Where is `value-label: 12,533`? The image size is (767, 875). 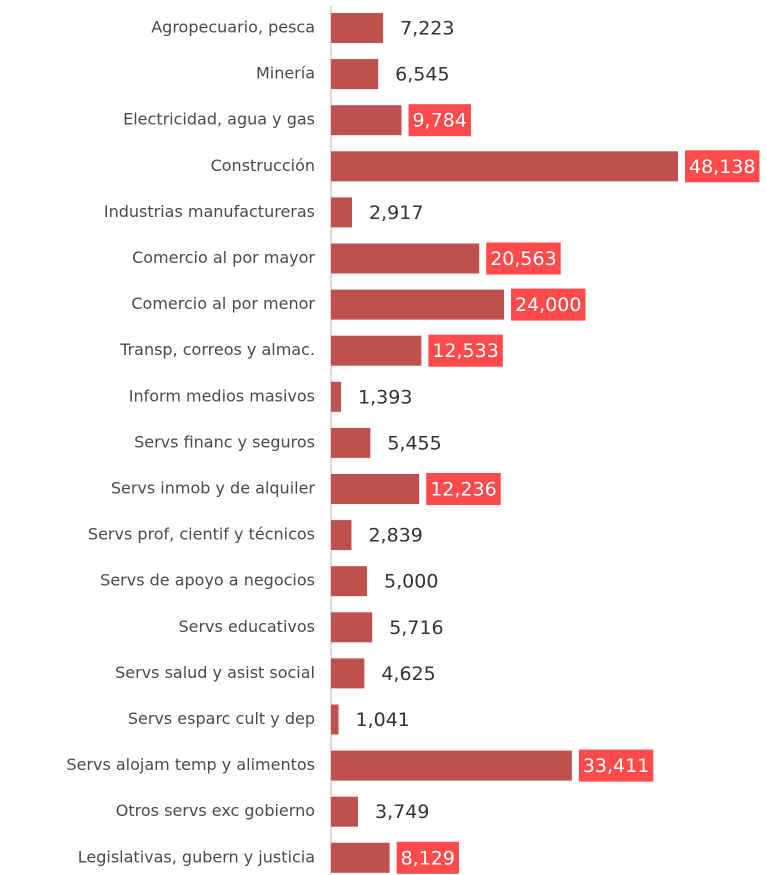 value-label: 12,533 is located at coordinates (465, 351).